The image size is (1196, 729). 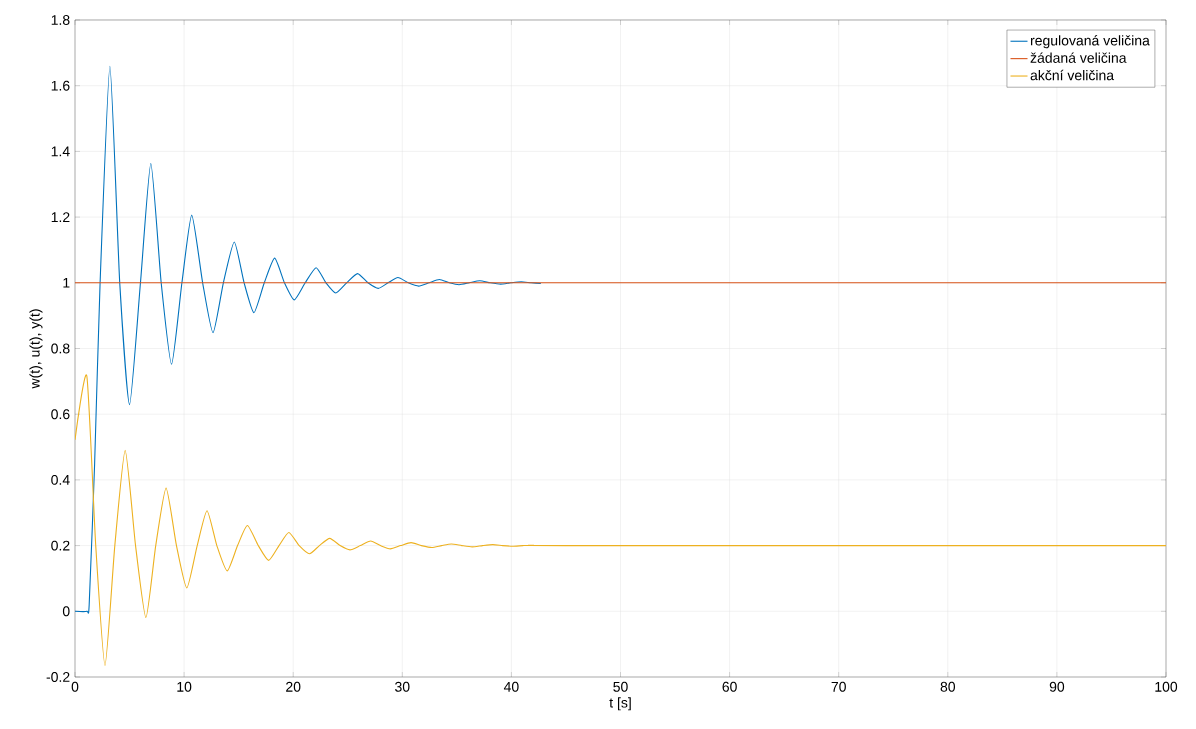 What do you see at coordinates (36, 349) in the screenshot?
I see `y-axis-title: w(t), u(t), y(t)` at bounding box center [36, 349].